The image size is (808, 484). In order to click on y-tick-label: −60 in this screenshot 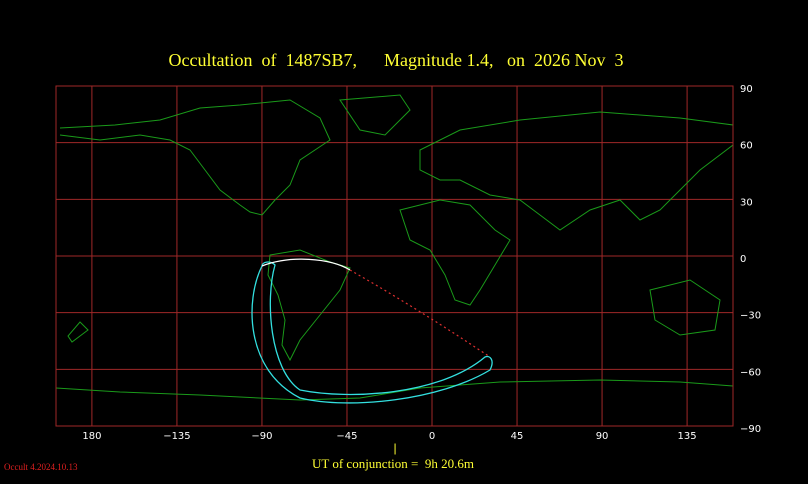, I will do `click(750, 372)`.